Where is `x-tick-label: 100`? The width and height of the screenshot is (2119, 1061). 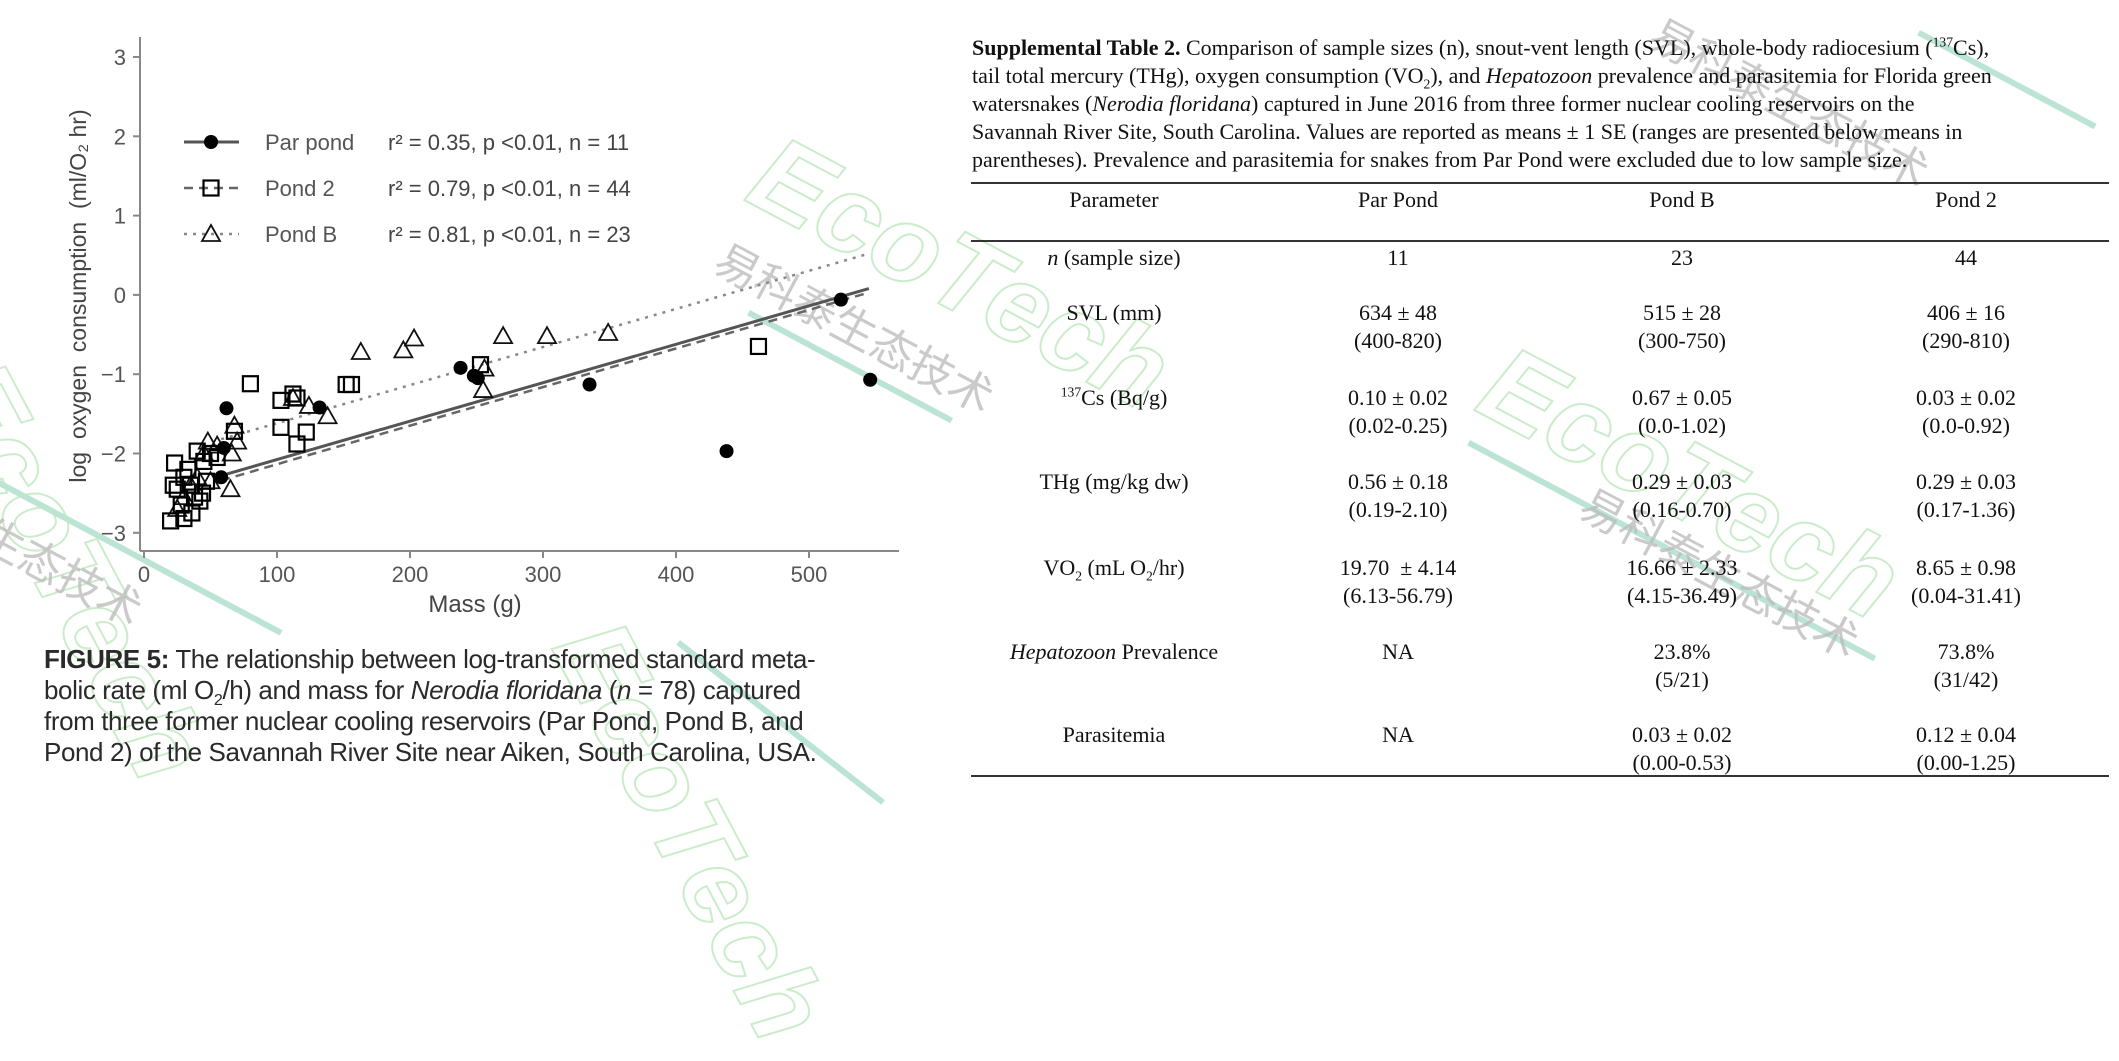
x-tick-label: 100 is located at coordinates (277, 574).